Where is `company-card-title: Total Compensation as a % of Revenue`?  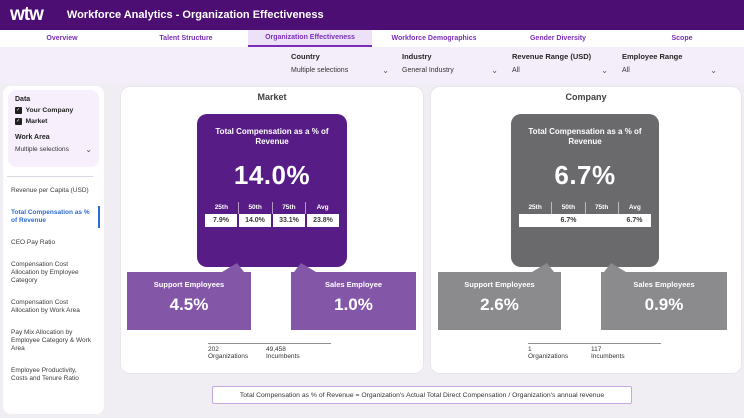 company-card-title: Total Compensation as a % of Revenue is located at coordinates (585, 136).